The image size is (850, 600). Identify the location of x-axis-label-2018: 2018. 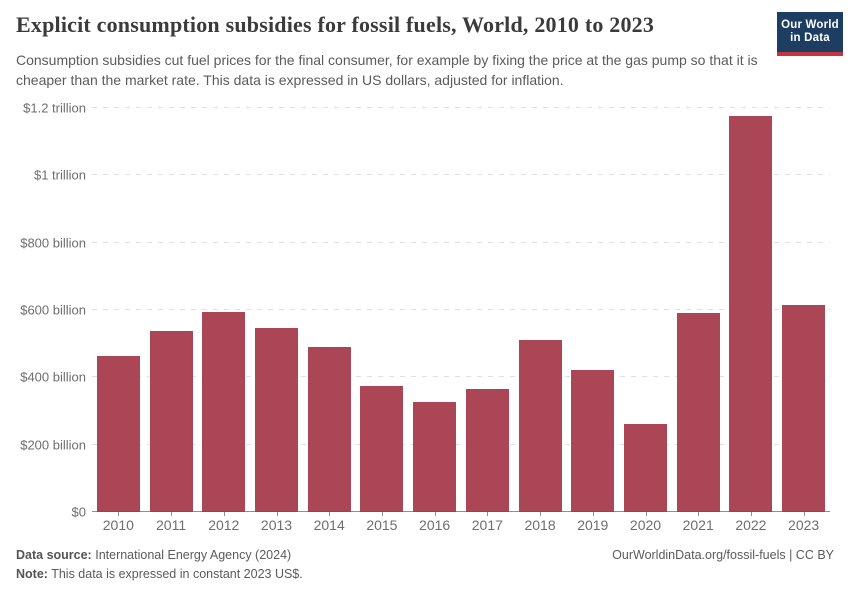
(540, 525).